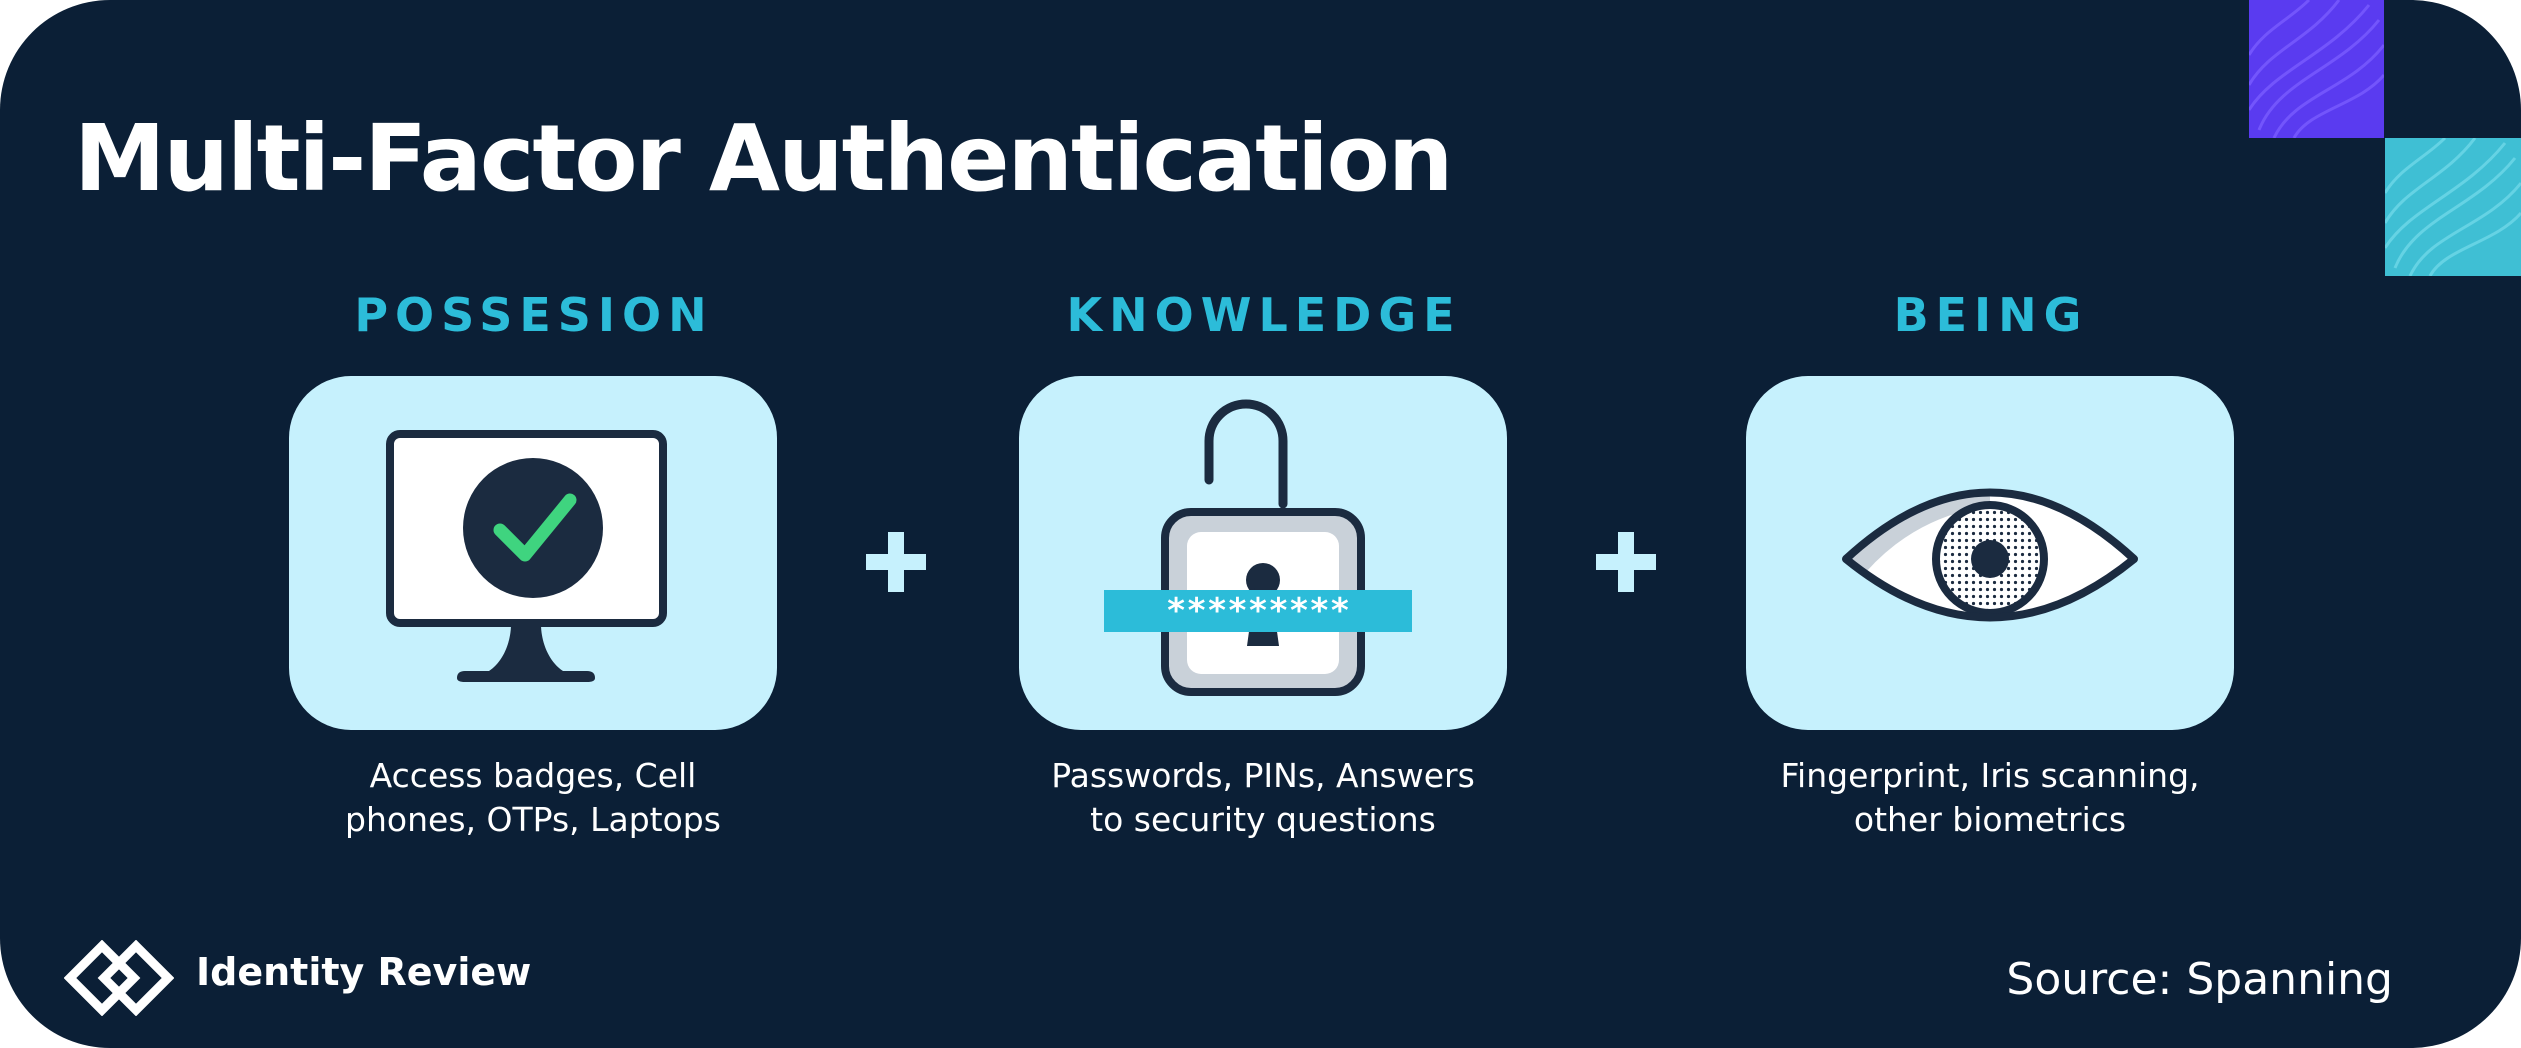 This screenshot has width=2521, height=1048. Describe the element at coordinates (1991, 315) in the screenshot. I see `factor-heading-being: BEING` at that location.